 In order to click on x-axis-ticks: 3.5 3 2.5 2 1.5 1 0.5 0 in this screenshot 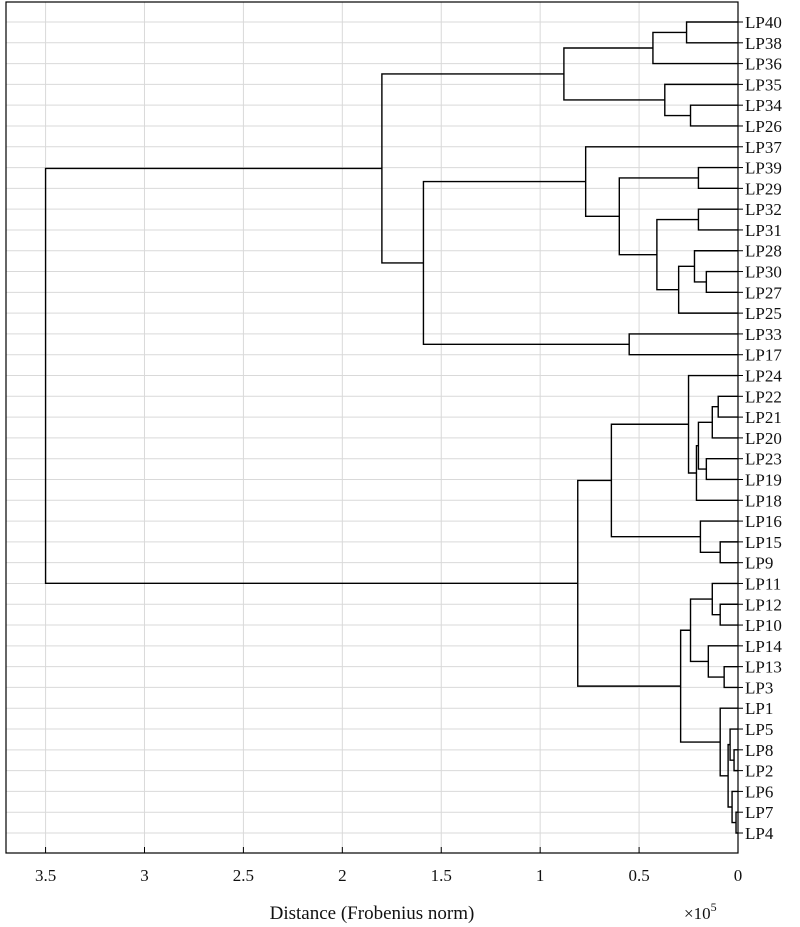, I will do `click(388, 866)`.